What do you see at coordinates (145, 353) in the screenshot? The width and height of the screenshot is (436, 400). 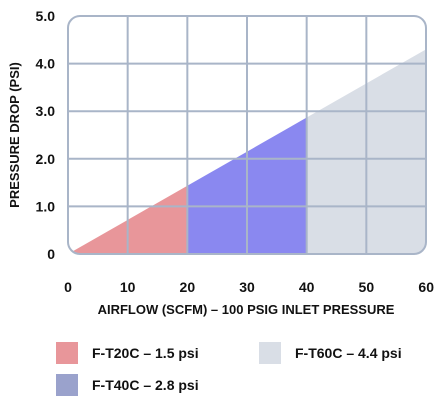 I see `legend-label-f-t20c: F-T20C – 1.5 psi` at bounding box center [145, 353].